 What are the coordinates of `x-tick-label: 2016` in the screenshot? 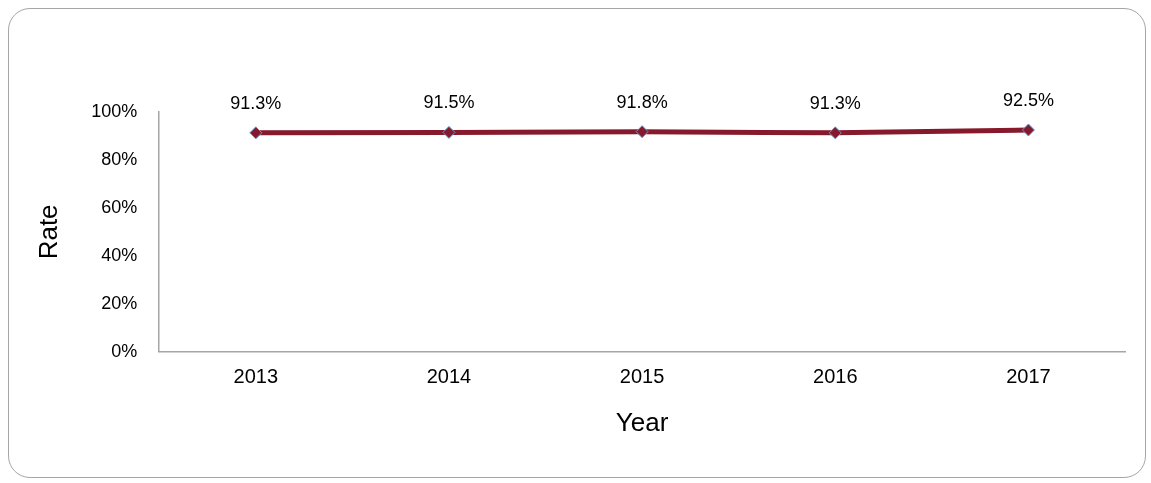 It's located at (835, 376).